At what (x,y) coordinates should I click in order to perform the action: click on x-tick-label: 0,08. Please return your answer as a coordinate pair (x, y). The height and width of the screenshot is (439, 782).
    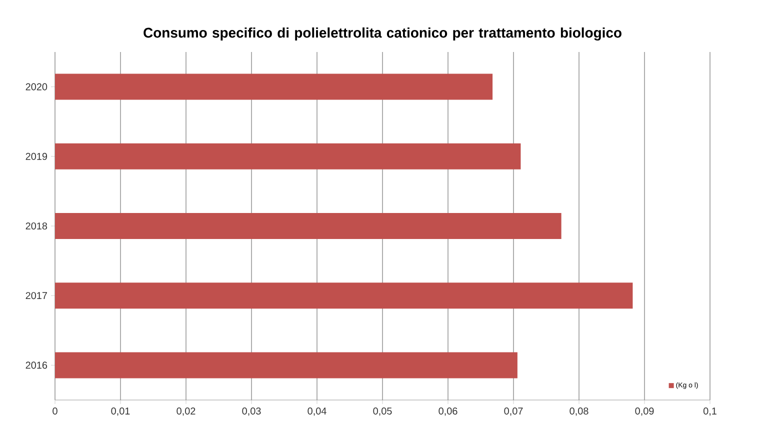
    Looking at the image, I should click on (579, 412).